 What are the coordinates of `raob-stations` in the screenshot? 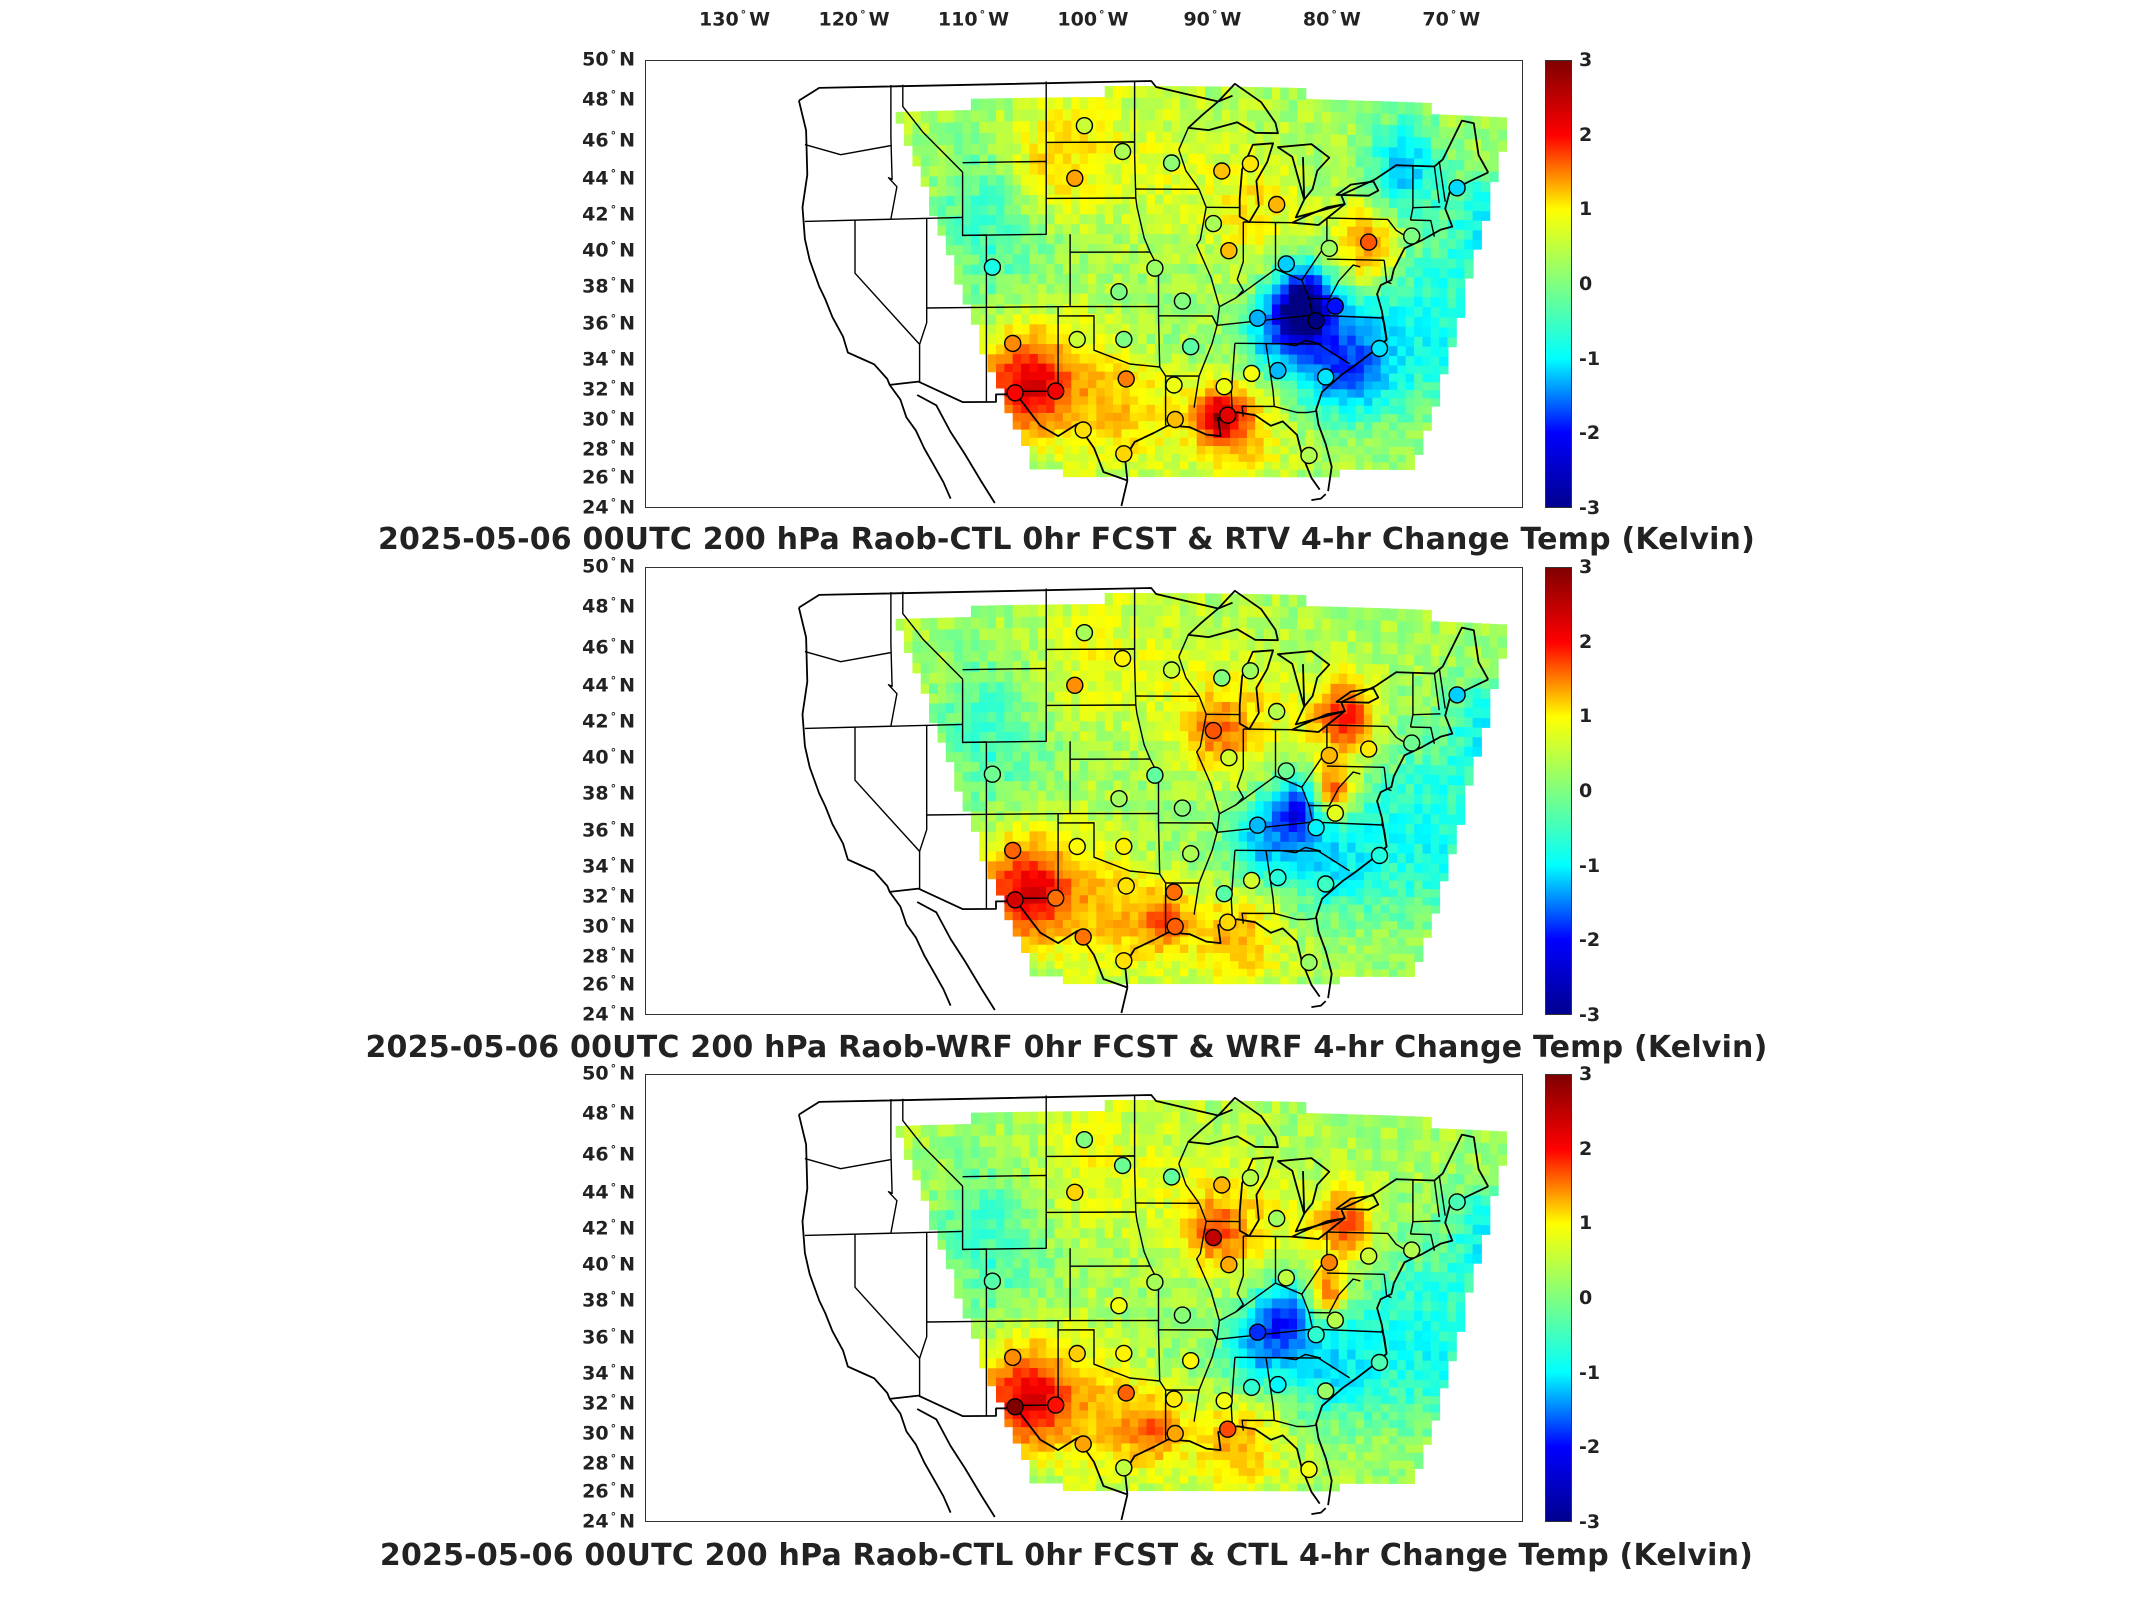 It's located at (1224, 290).